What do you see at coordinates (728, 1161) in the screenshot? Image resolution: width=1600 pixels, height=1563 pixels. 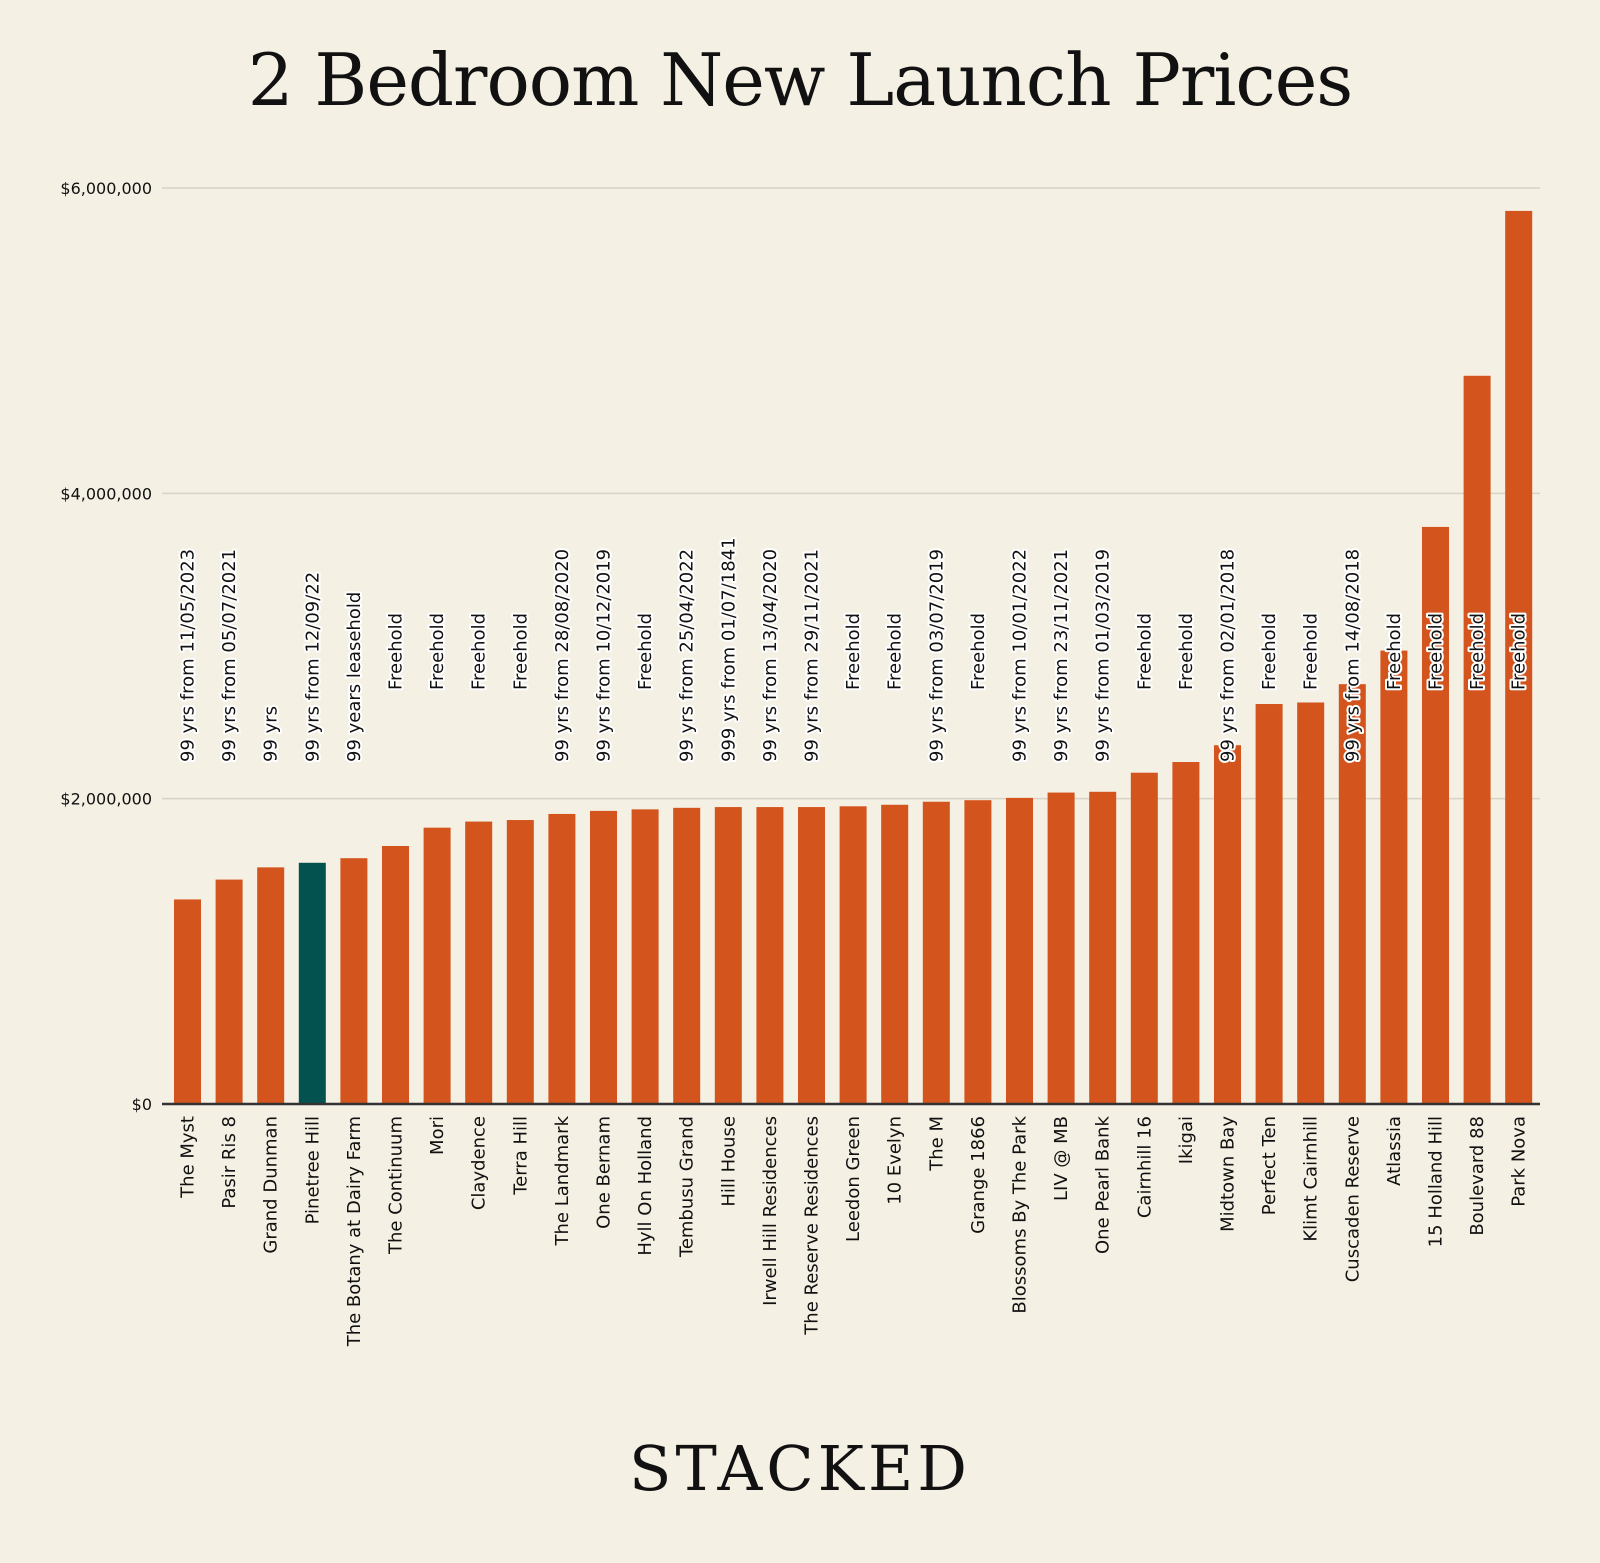 I see `category-label: Hill House` at bounding box center [728, 1161].